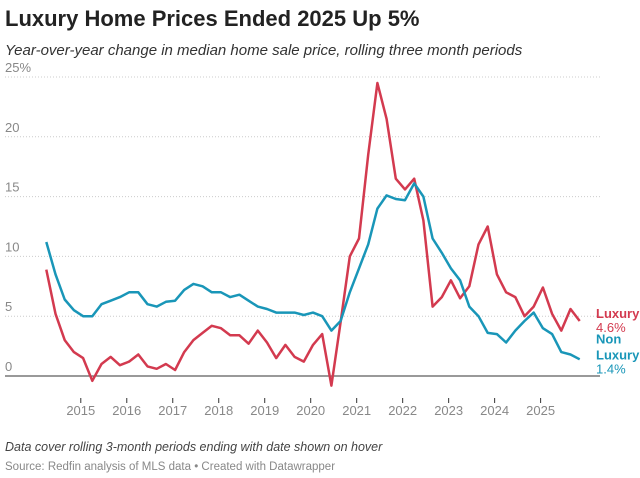 This screenshot has width=640, height=478. What do you see at coordinates (448, 410) in the screenshot?
I see `x-tick-label: 2023` at bounding box center [448, 410].